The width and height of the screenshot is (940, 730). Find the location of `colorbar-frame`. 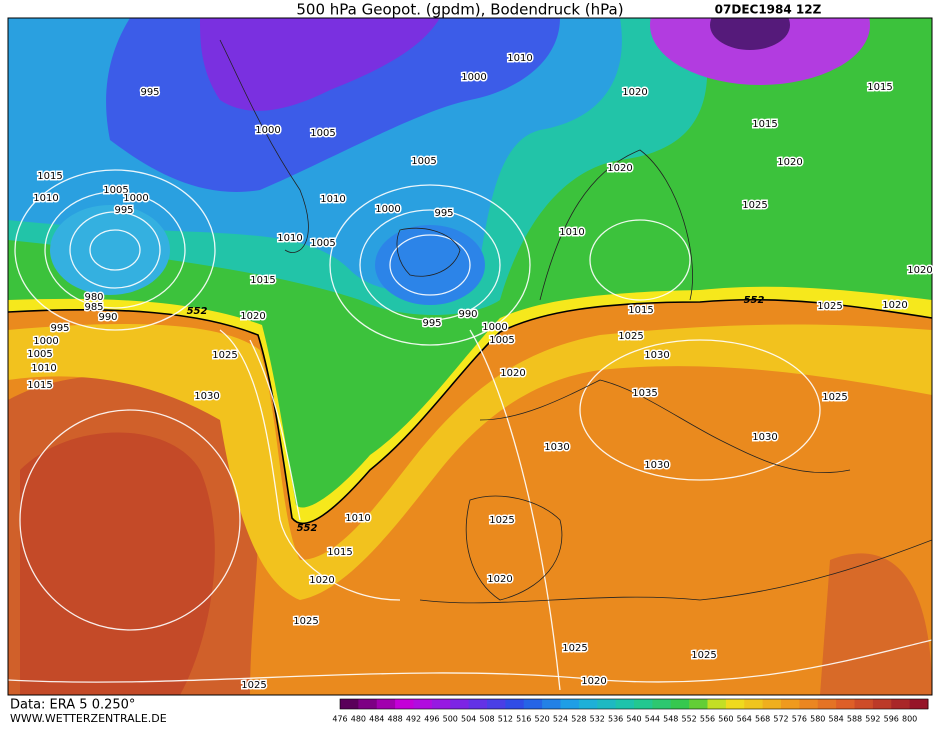

colorbar-frame is located at coordinates (634, 704).